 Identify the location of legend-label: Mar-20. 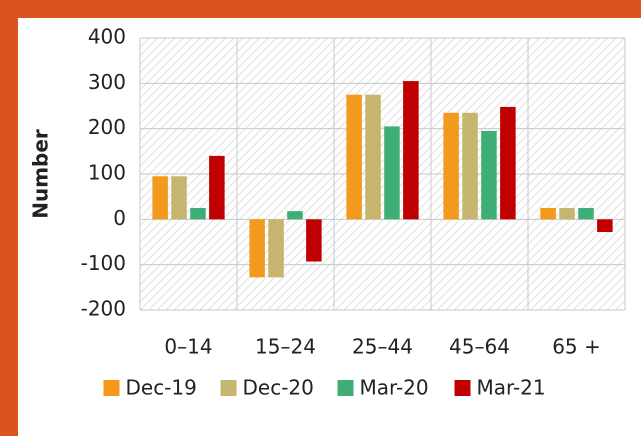
(394, 388).